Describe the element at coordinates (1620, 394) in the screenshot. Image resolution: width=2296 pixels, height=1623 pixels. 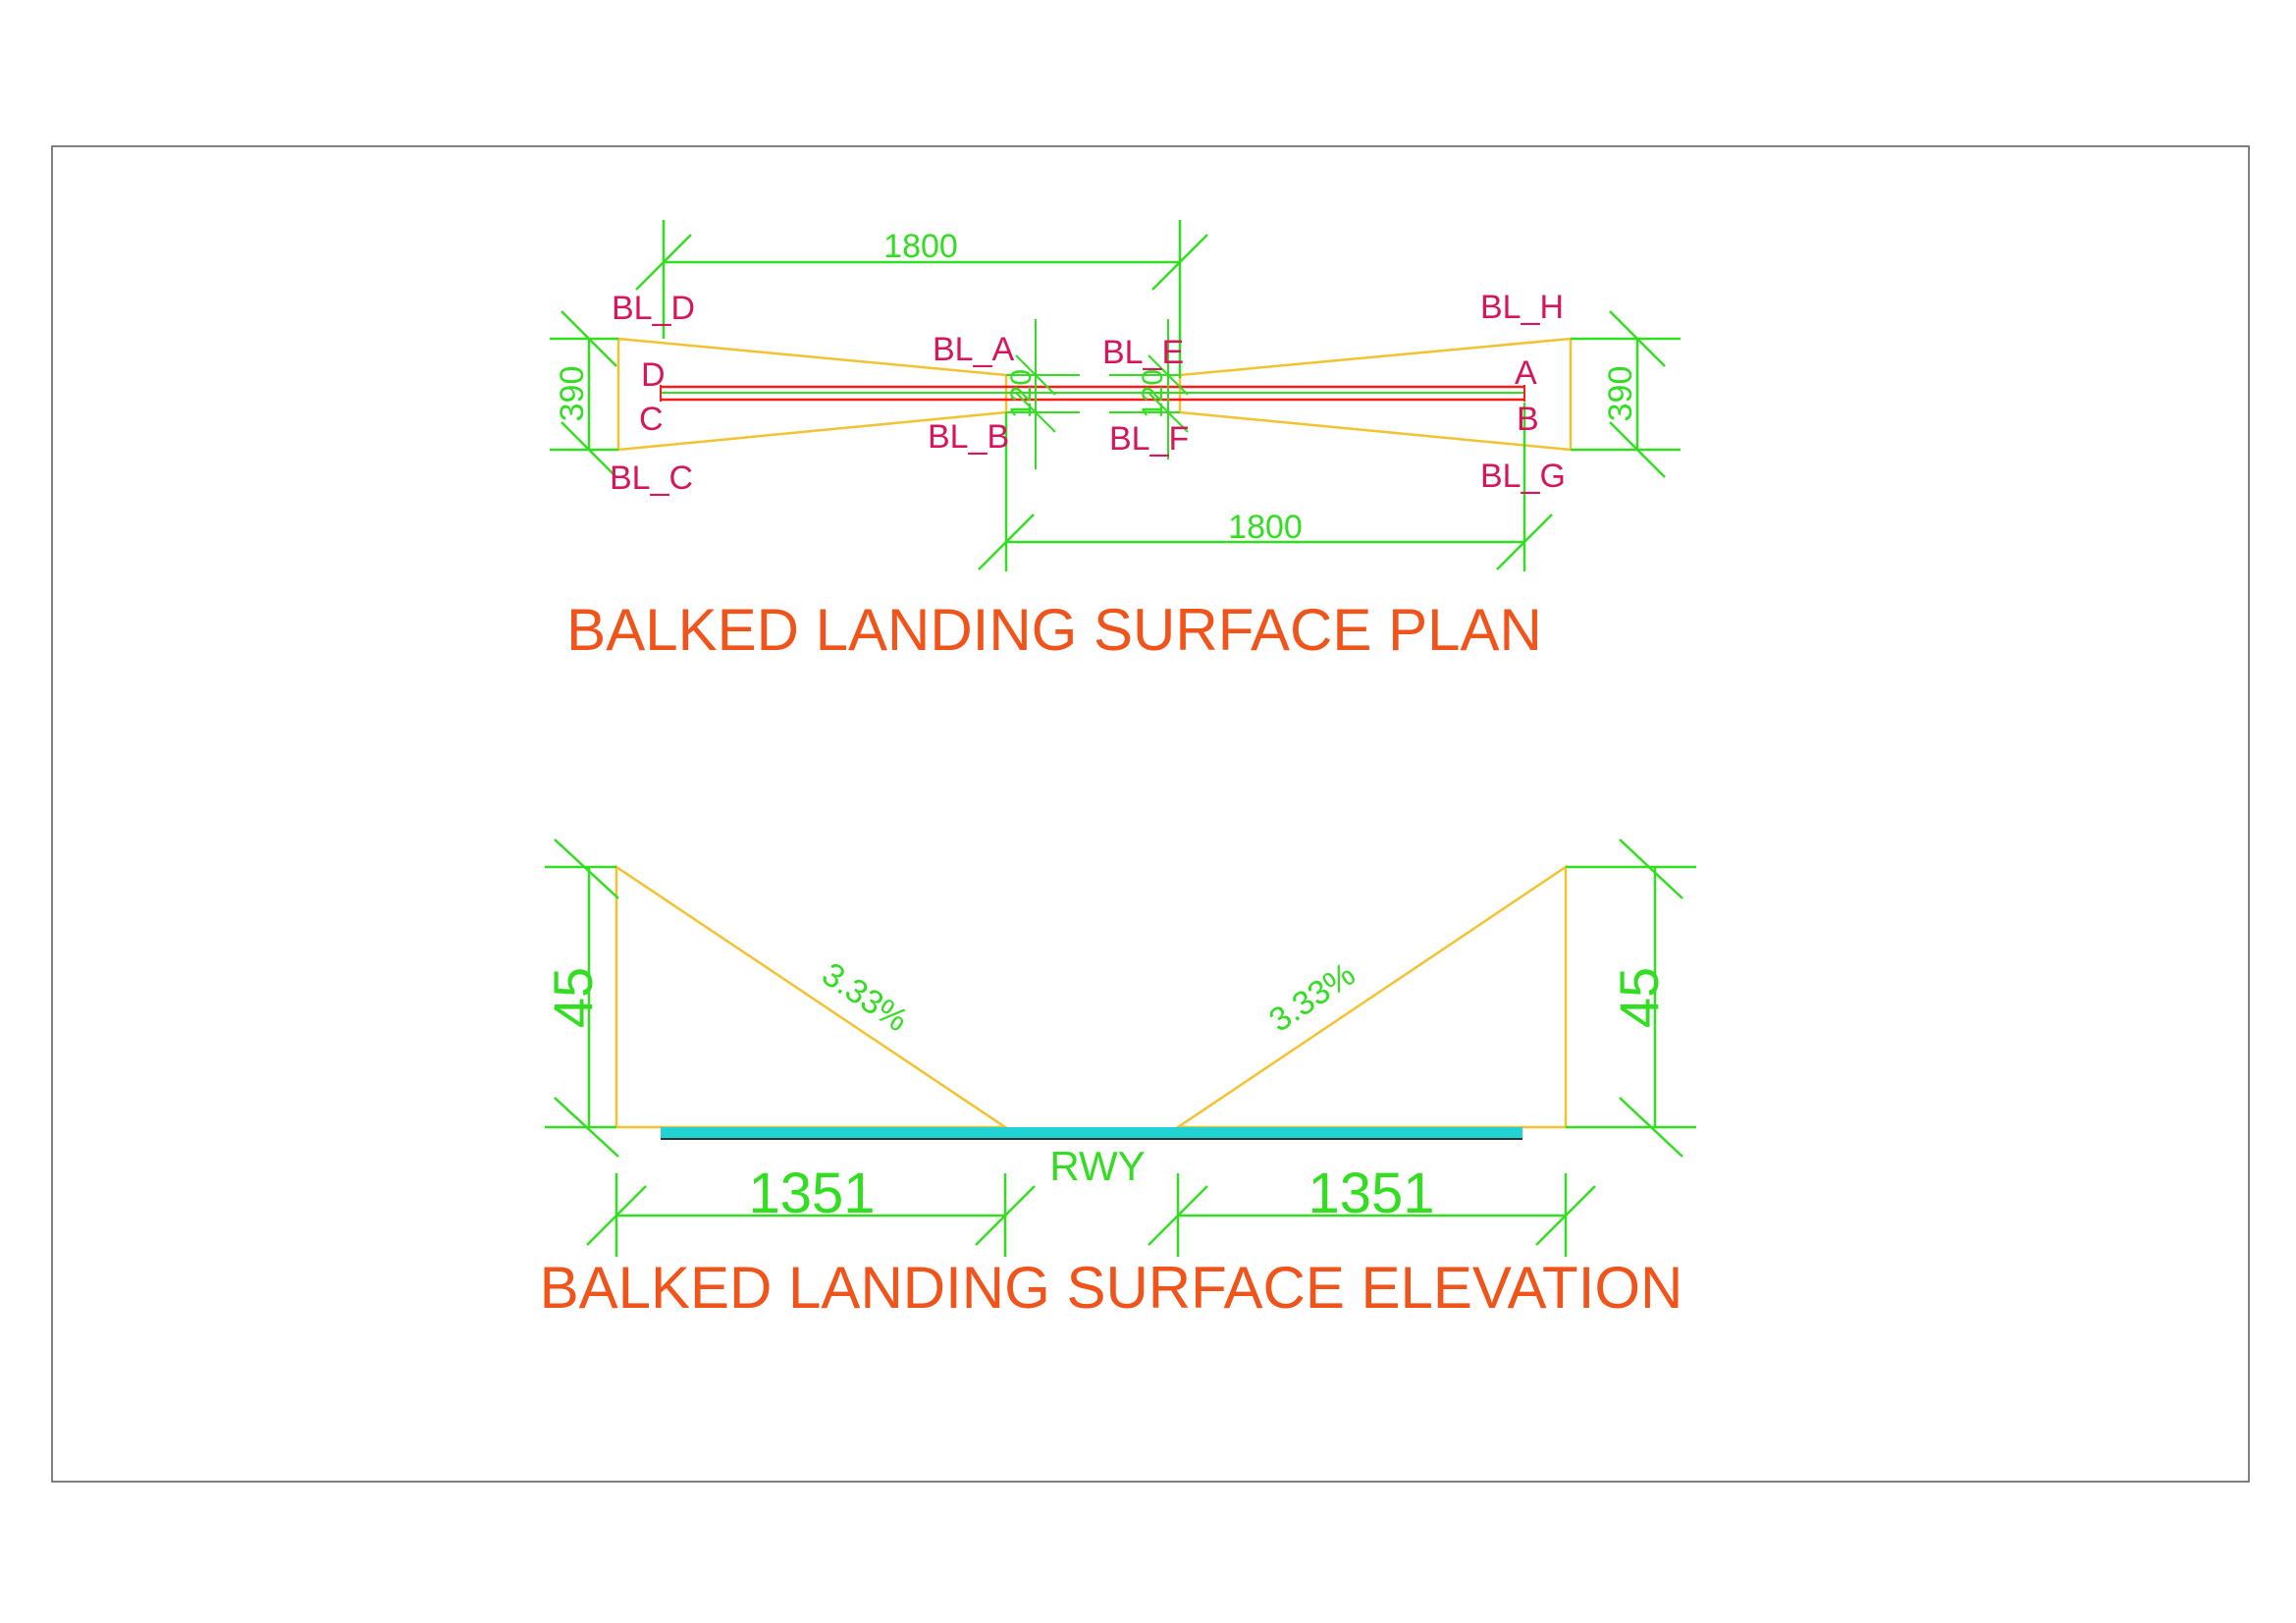
I see `plan-dim-right-value: 390` at that location.